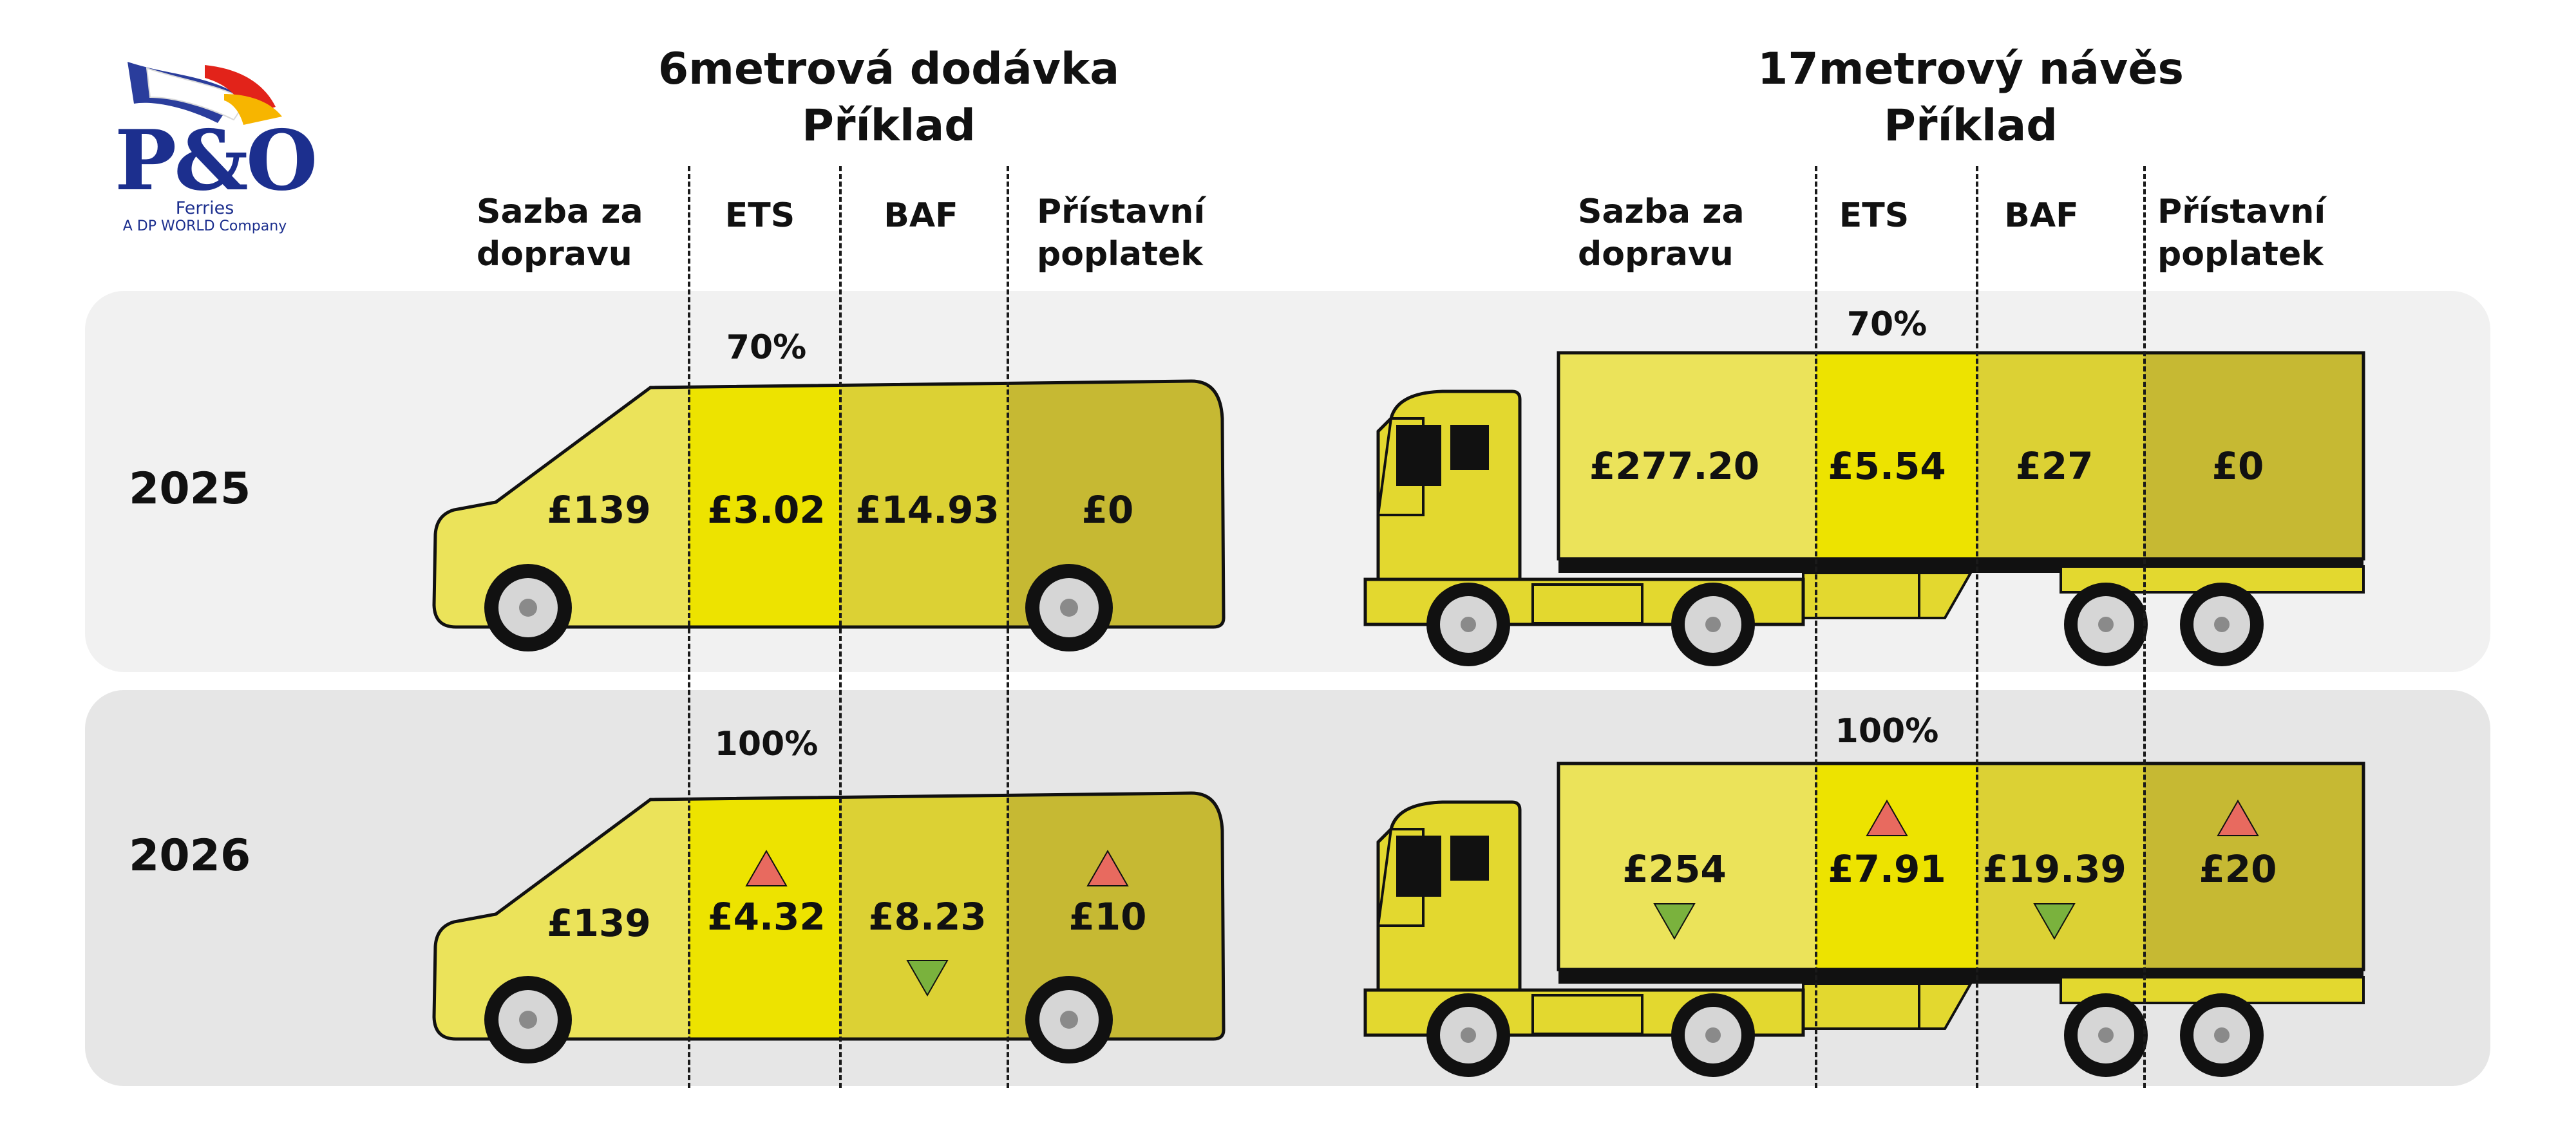  I want to click on flag-icon, so click(205, 93).